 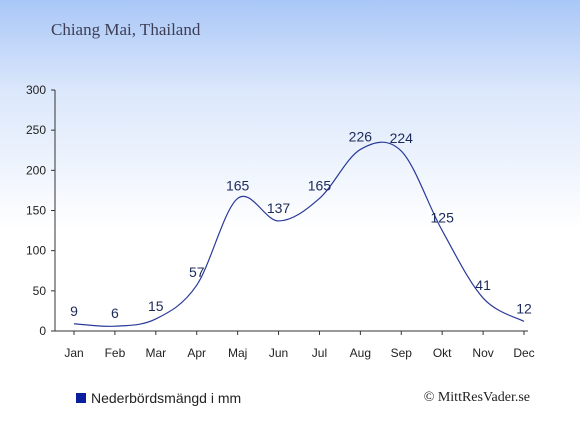 What do you see at coordinates (279, 208) in the screenshot?
I see `data-label: 137` at bounding box center [279, 208].